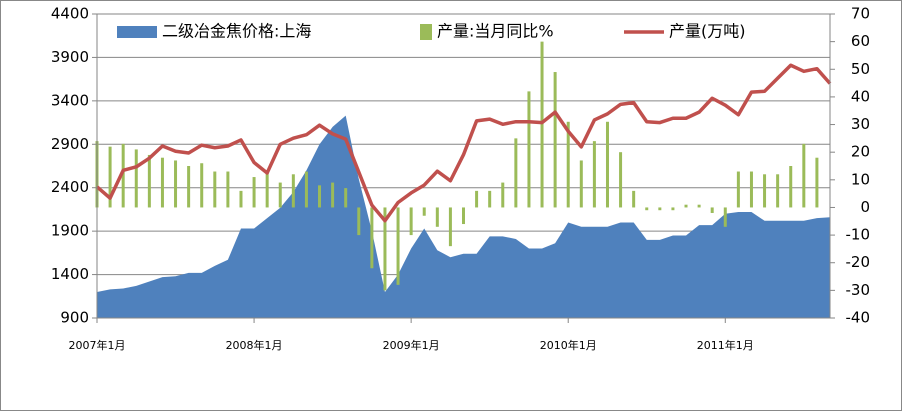 Image resolution: width=903 pixels, height=412 pixels. Describe the element at coordinates (70, 231) in the screenshot. I see `y-tick-label: 1900` at that location.